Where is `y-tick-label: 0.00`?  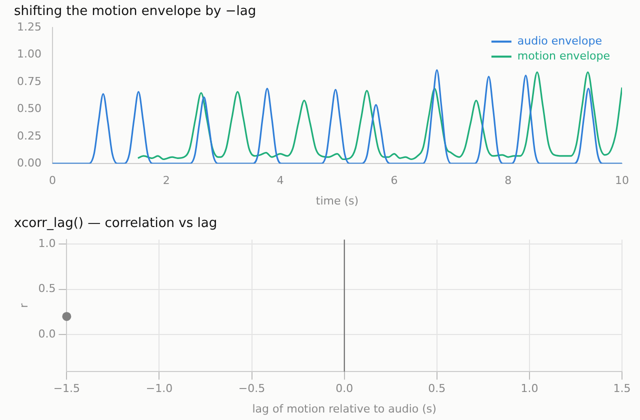
y-tick-label: 0.00 is located at coordinates (29, 163).